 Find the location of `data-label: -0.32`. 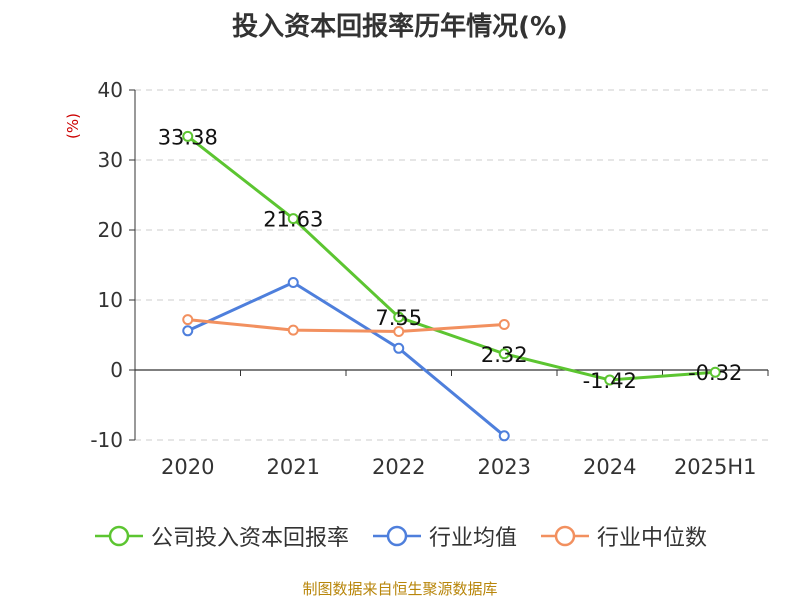

data-label: -0.32 is located at coordinates (715, 373).